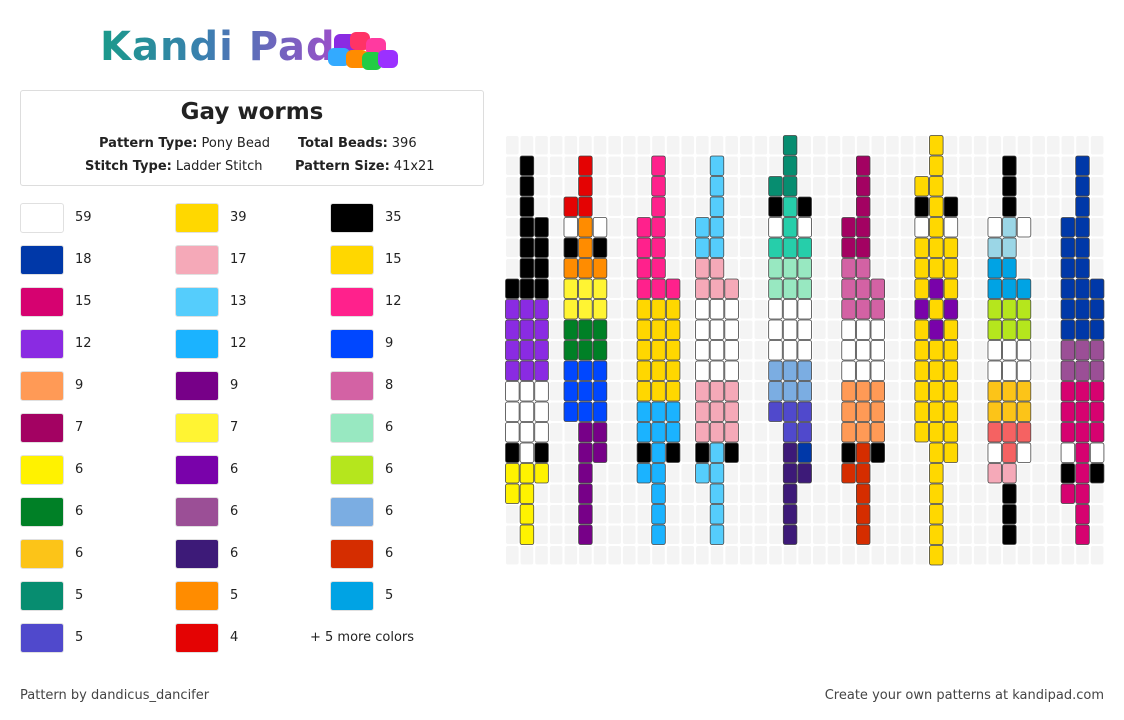  Describe the element at coordinates (964, 695) in the screenshot. I see `cta: Create your own patterns at kandipad.com` at that location.